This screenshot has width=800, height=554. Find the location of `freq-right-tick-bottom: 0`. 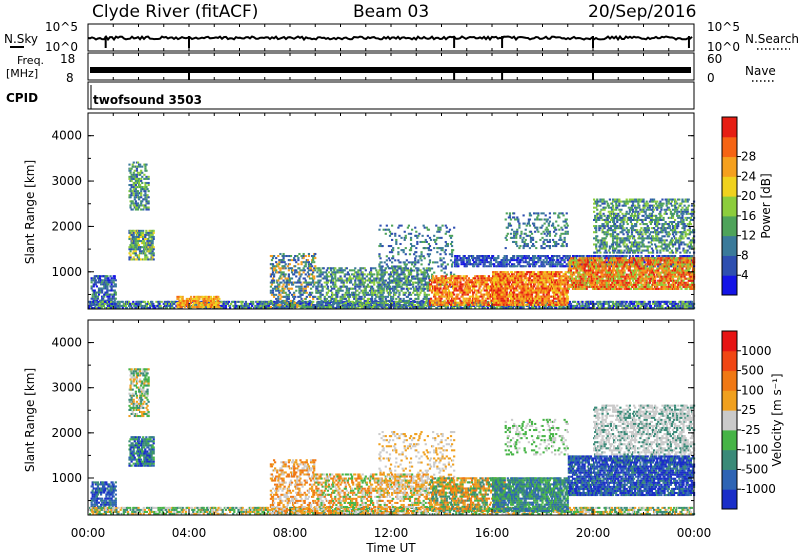

freq-right-tick-bottom: 0 is located at coordinates (711, 78).